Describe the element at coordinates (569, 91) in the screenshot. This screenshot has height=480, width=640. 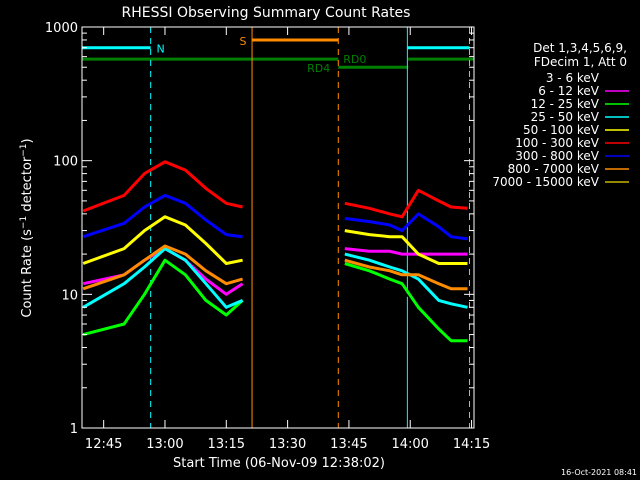
I see `legend-label-1: 6 - 12 keV` at that location.